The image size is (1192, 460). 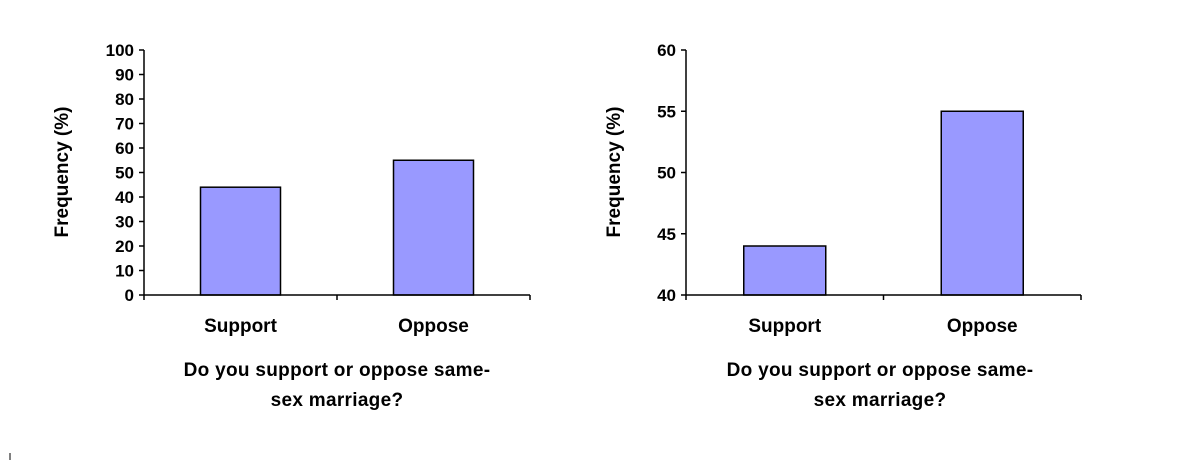 What do you see at coordinates (433, 227) in the screenshot?
I see `chart-1-bar-oppose` at bounding box center [433, 227].